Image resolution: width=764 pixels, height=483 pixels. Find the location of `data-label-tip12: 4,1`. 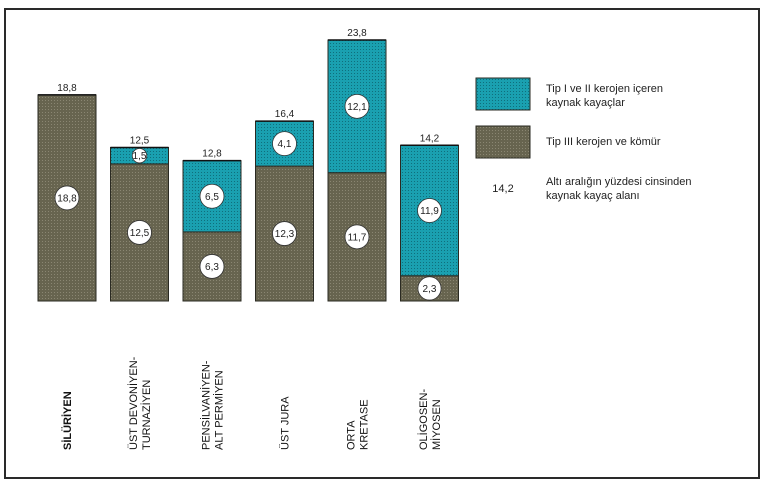

data-label-tip12: 4,1 is located at coordinates (285, 144).